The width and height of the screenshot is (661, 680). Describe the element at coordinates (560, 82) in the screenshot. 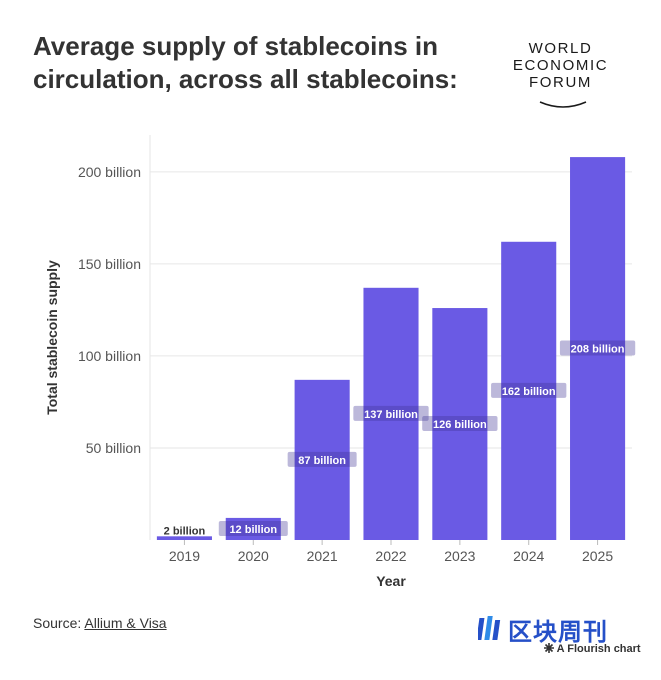

I see `logo-line-3: FORUM` at that location.